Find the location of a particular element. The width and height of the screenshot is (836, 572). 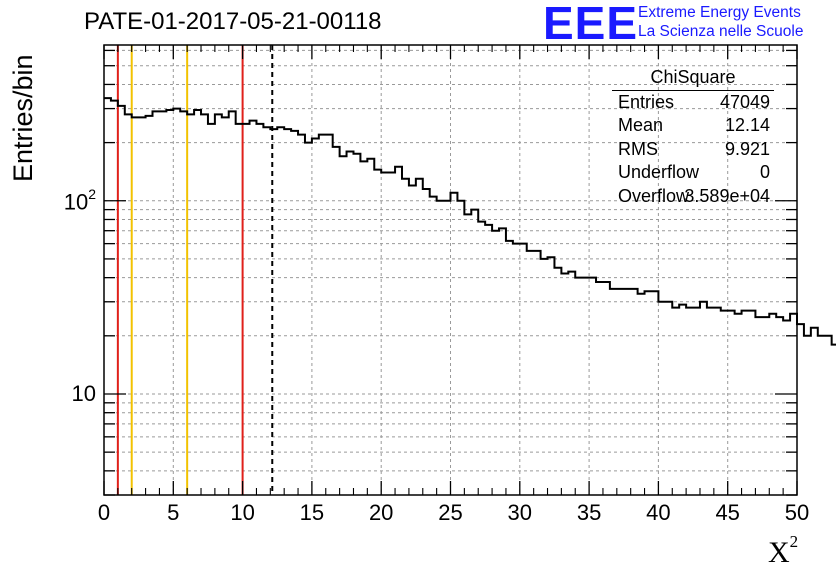

y-tick-label-100: 102 is located at coordinates (73, 200).